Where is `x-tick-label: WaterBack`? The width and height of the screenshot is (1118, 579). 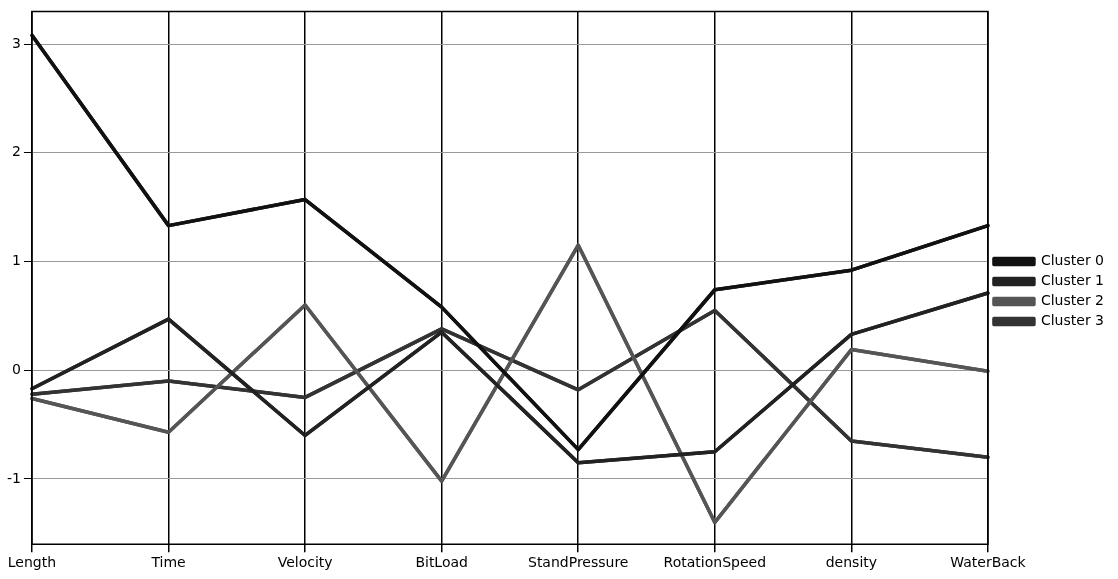
x-tick-label: WaterBack is located at coordinates (988, 562).